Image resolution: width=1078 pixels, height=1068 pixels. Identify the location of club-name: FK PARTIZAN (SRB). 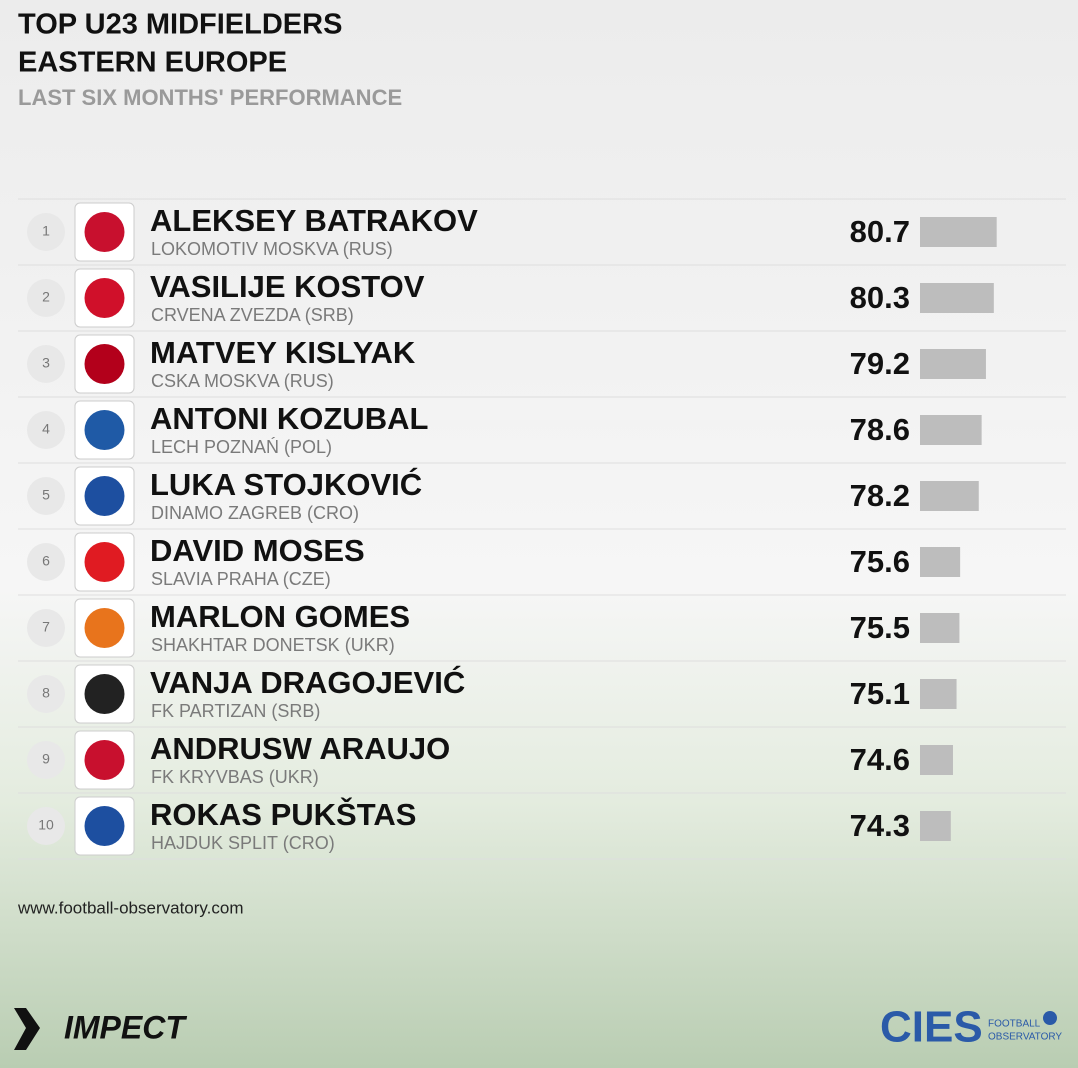
(235, 711).